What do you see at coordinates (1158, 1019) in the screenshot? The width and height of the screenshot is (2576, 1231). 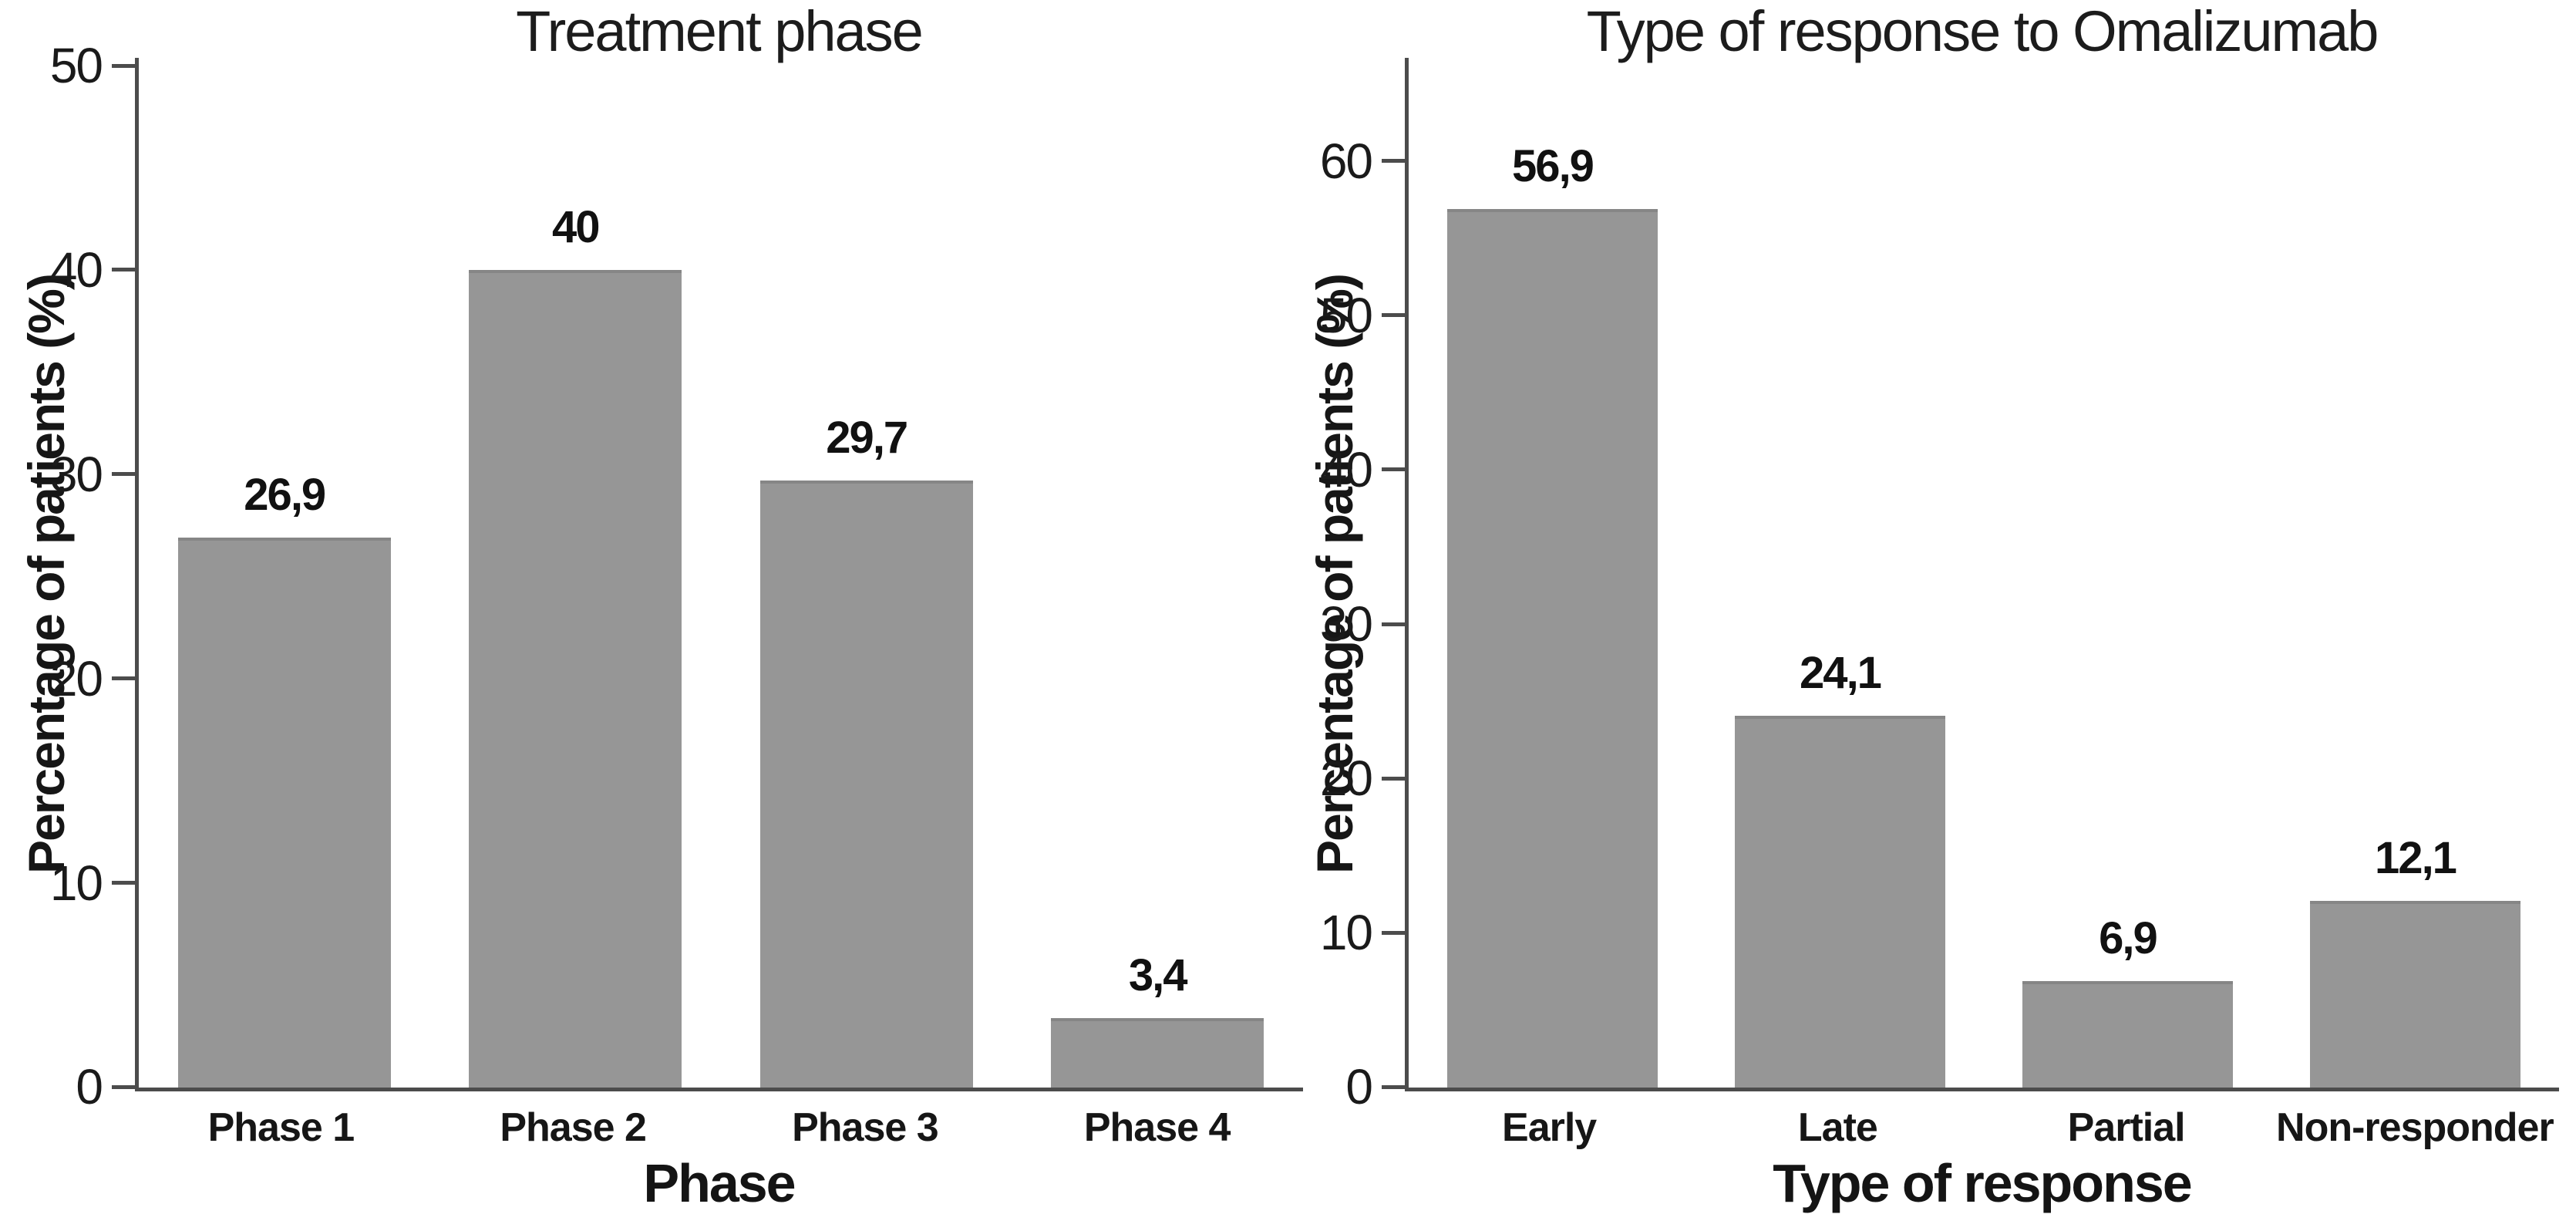 I see `bar-phase-4: 3,4` at bounding box center [1158, 1019].